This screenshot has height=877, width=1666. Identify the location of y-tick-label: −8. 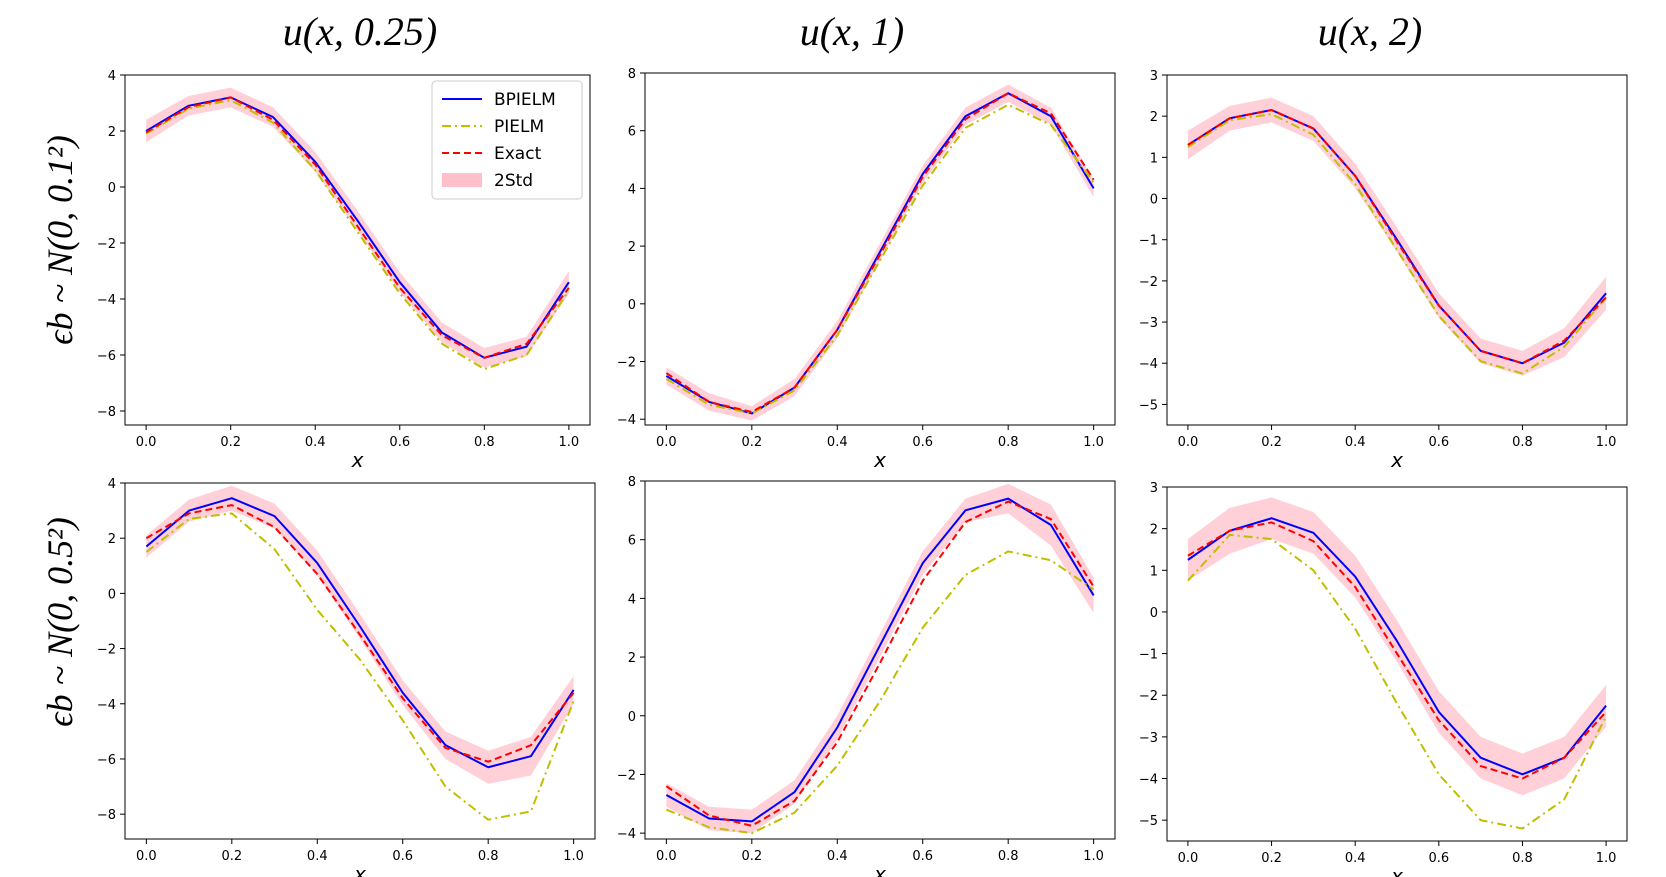
(106, 815).